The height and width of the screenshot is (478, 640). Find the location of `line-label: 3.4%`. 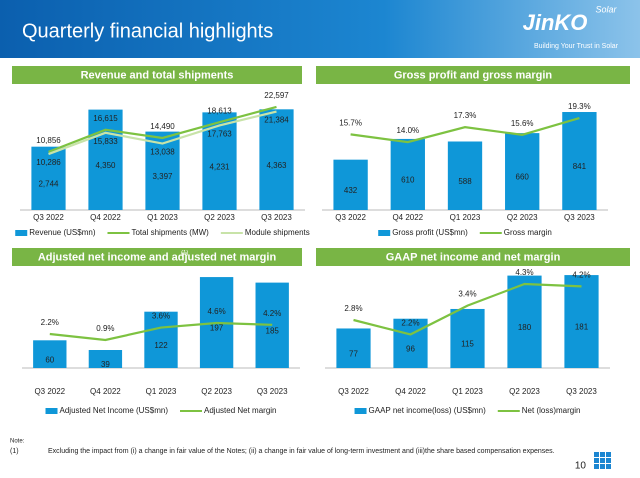

line-label: 3.4% is located at coordinates (467, 294).